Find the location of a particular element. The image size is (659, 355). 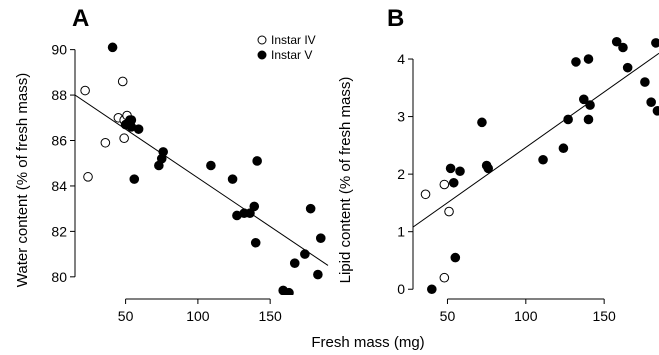

panel-b-x-tick-label: 150 is located at coordinates (604, 316).